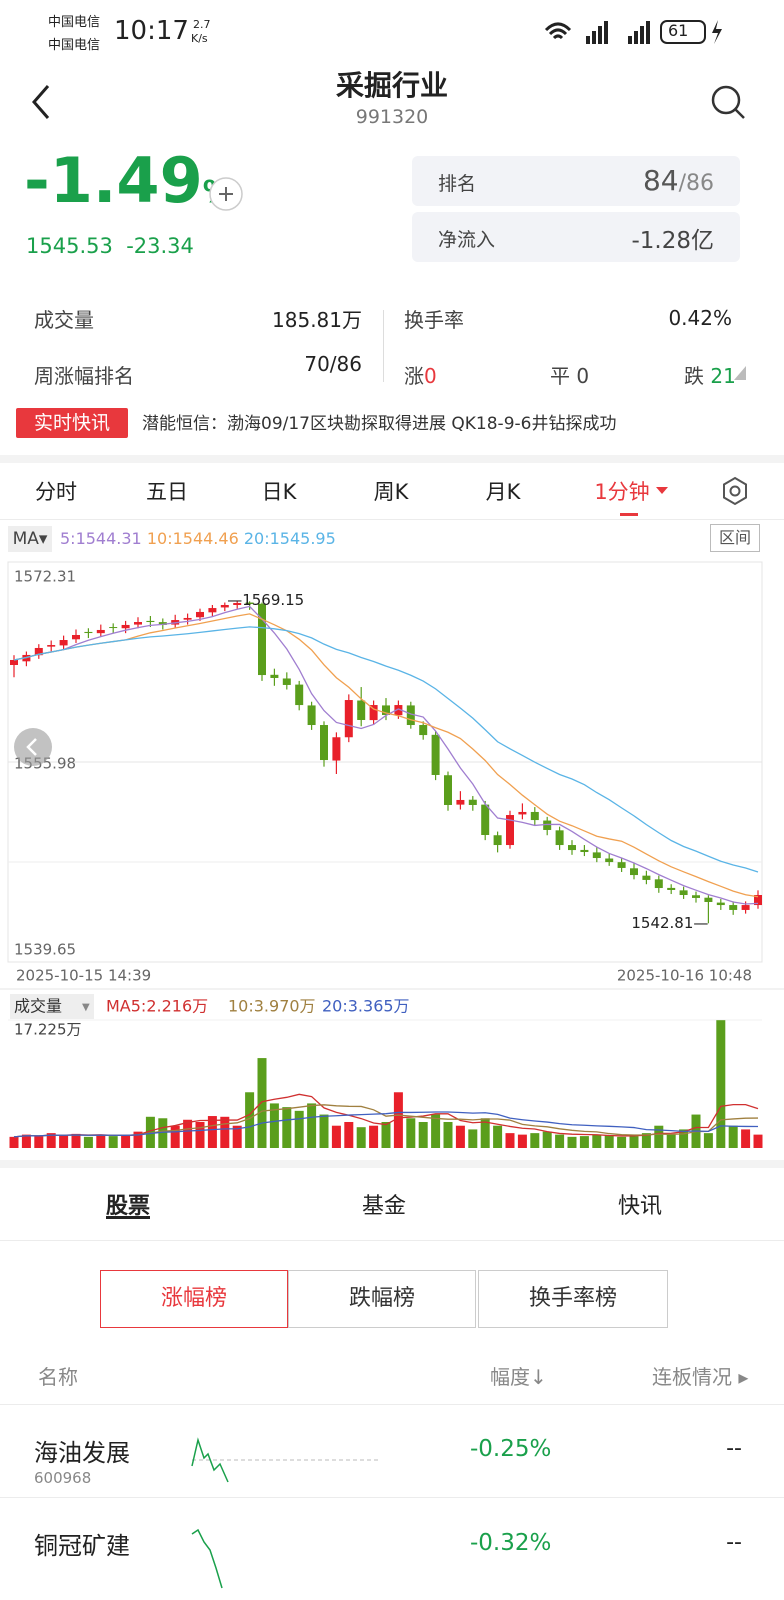 The height and width of the screenshot is (1600, 784). What do you see at coordinates (167, 492) in the screenshot?
I see `tab: 五日` at bounding box center [167, 492].